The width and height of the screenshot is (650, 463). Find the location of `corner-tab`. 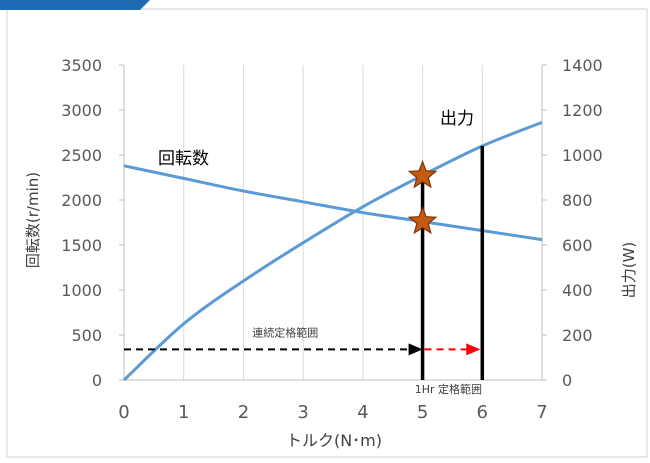

corner-tab is located at coordinates (75, 5).